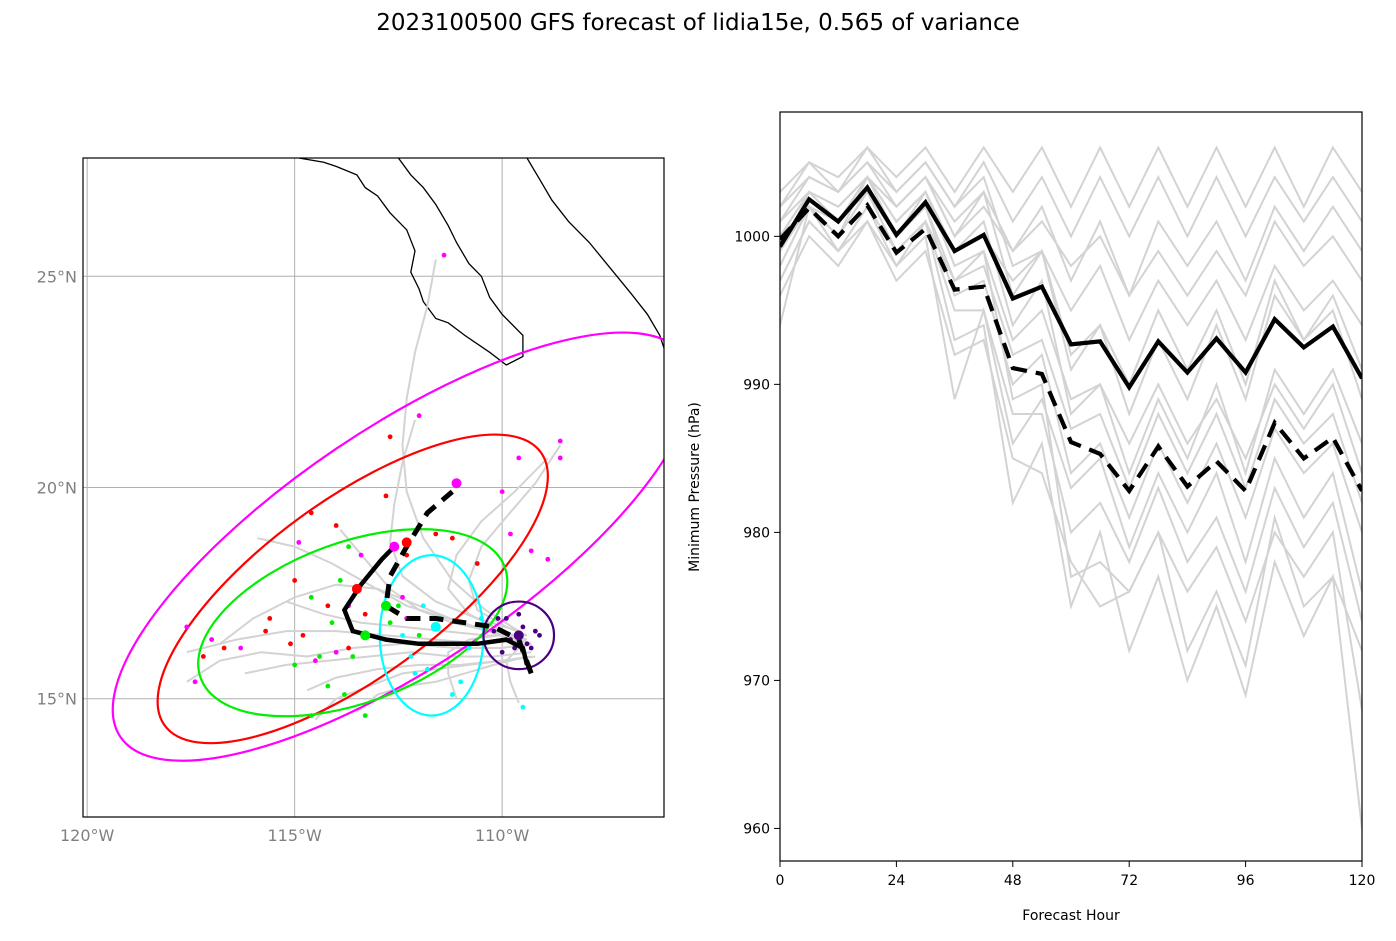 This screenshot has width=1396, height=941. I want to click on mean-pressure-solid, so click(1071, 287).